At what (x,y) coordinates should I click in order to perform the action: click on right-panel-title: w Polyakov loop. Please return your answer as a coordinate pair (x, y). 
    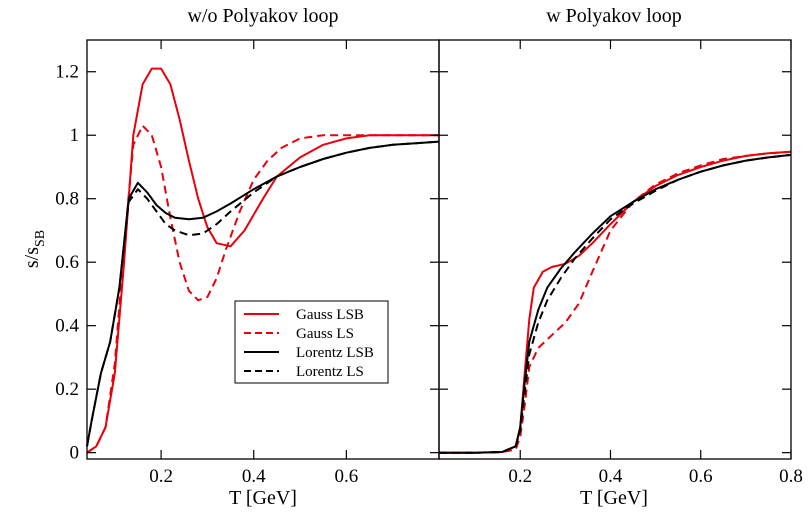
    Looking at the image, I should click on (614, 16).